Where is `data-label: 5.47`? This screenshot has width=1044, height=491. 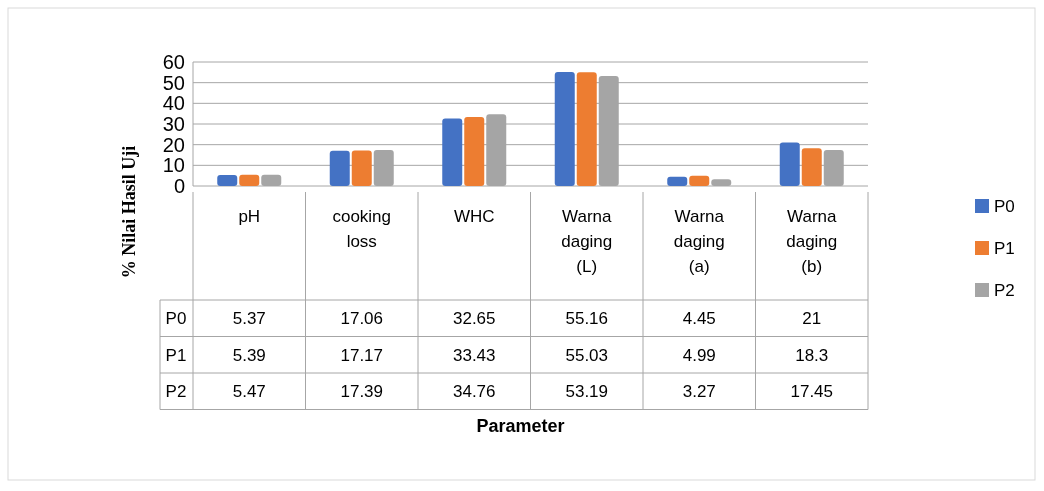
data-label: 5.47 is located at coordinates (249, 392).